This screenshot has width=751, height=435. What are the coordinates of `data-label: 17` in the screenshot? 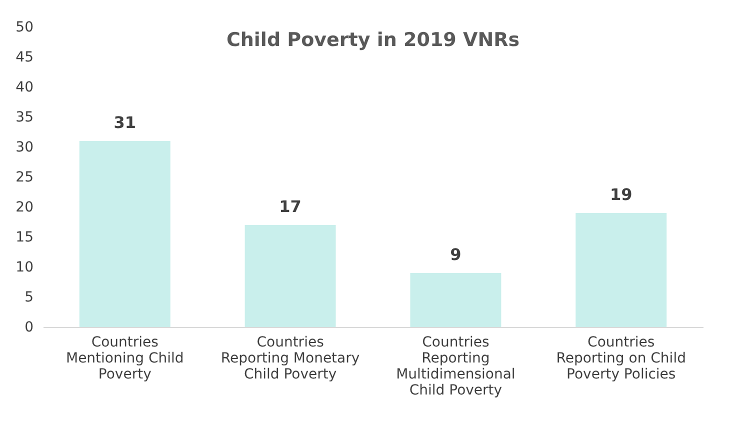 It's located at (290, 206).